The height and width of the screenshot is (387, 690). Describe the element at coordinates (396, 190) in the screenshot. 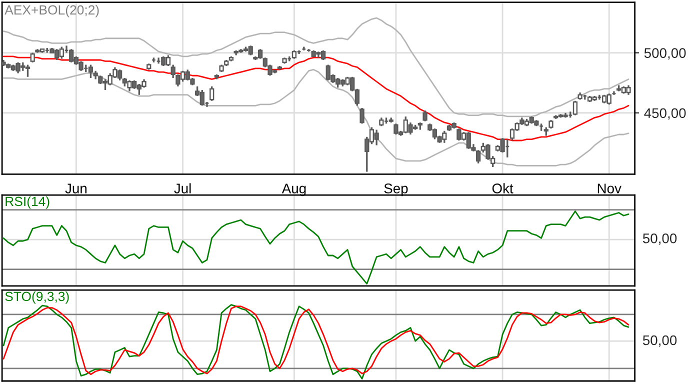

I see `x-tick-label: Sep` at that location.